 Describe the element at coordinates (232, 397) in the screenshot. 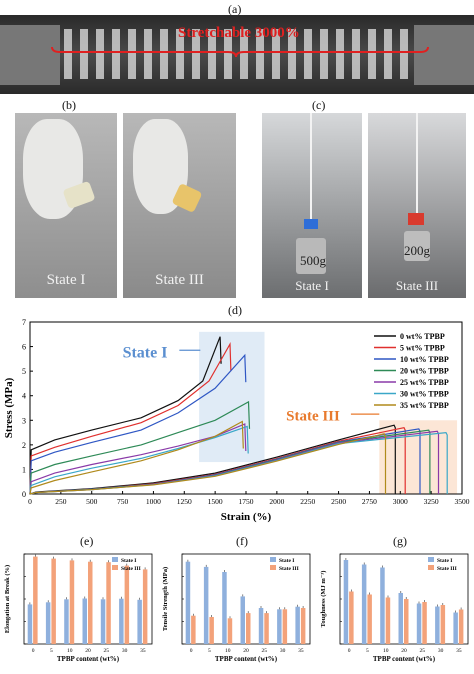

I see `state-i-region` at that location.